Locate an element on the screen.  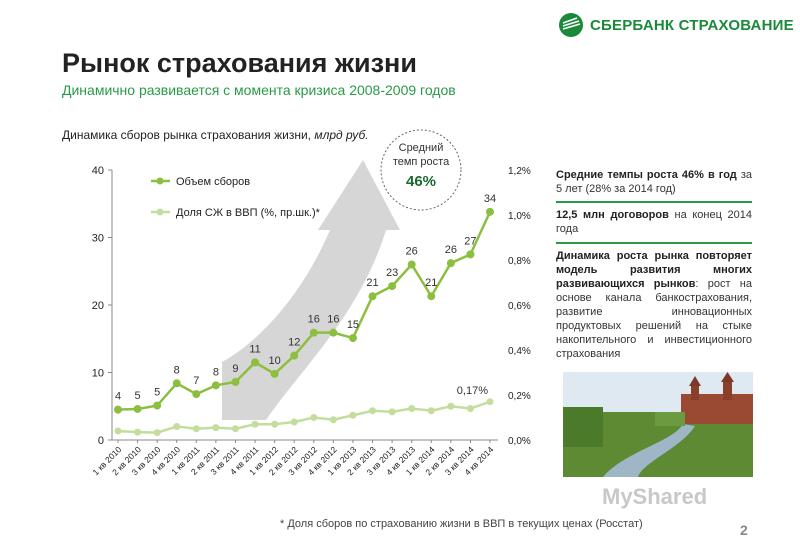
y-tick-label-right: 1,2% is located at coordinates (519, 171).